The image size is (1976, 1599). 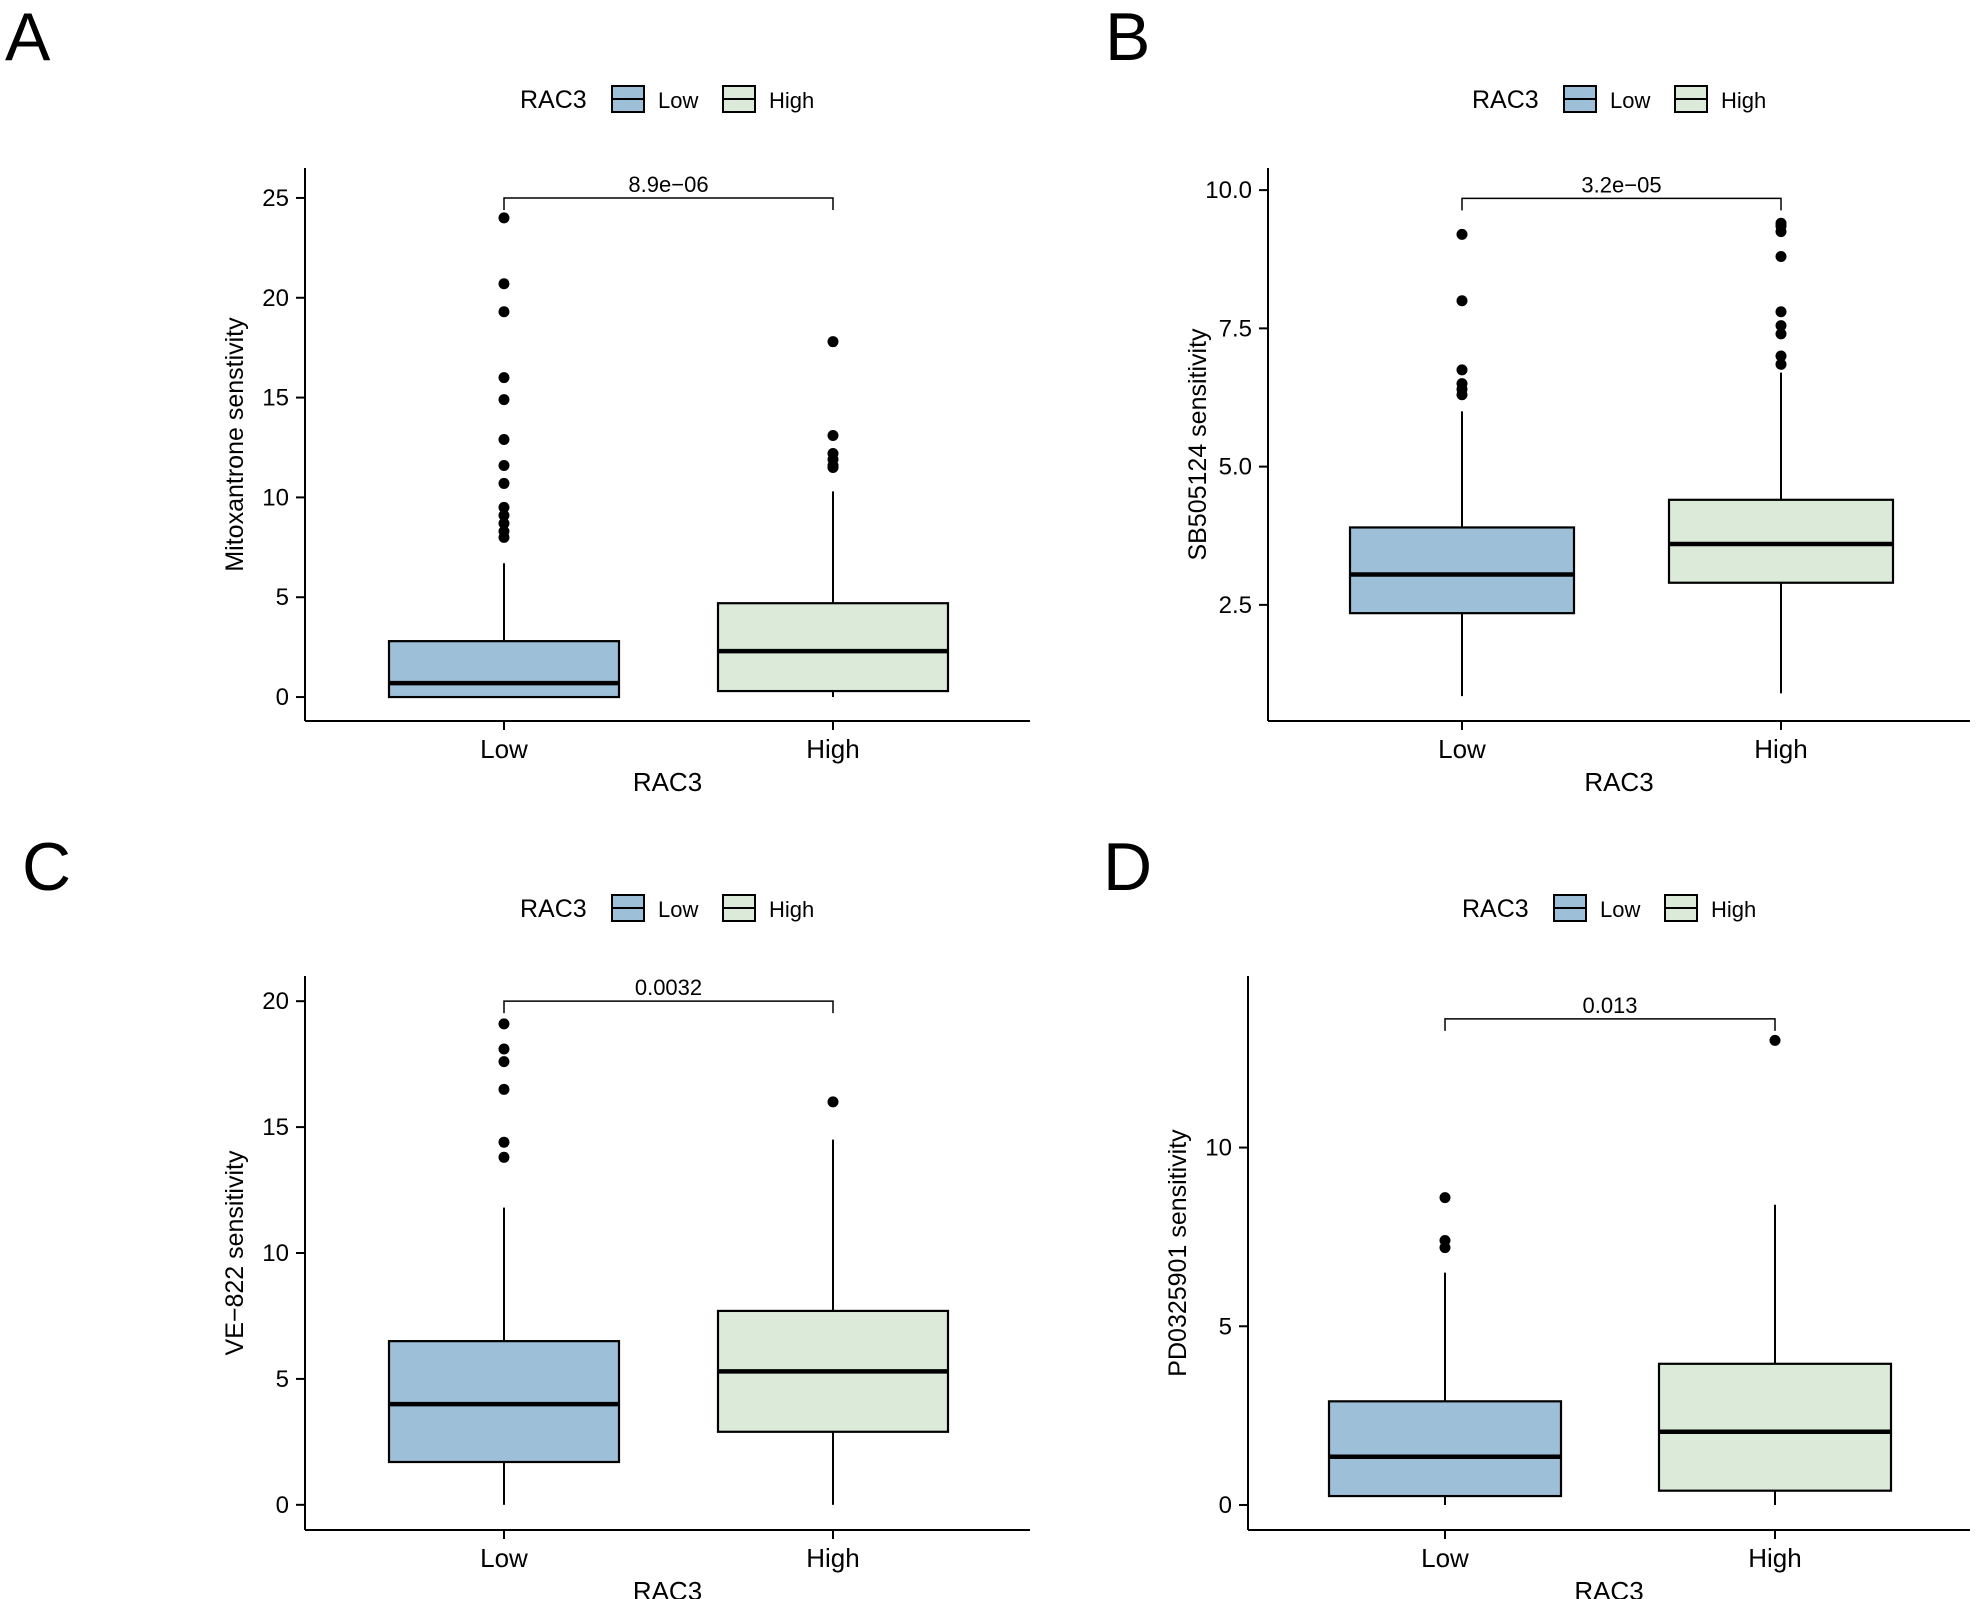 What do you see at coordinates (28, 37) in the screenshot?
I see `panel-label: A` at bounding box center [28, 37].